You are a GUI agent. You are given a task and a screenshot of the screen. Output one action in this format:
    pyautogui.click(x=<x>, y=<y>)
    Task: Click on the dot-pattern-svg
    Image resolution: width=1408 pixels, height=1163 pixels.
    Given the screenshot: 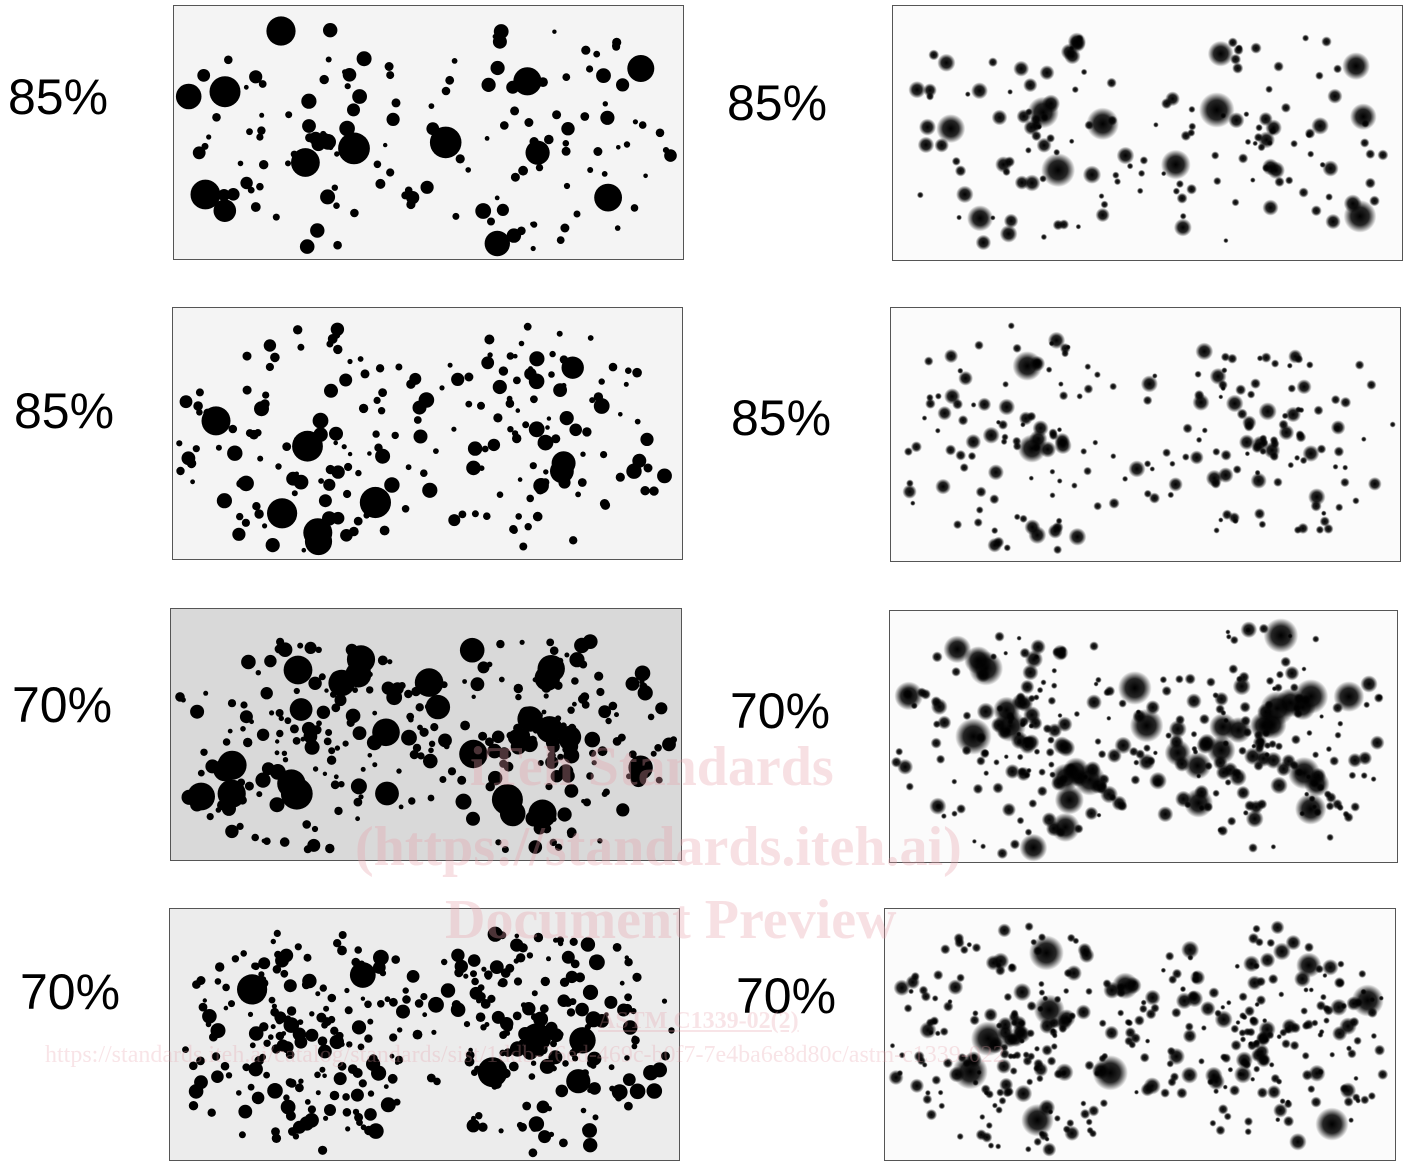 What is the action you would take?
    pyautogui.click(x=428, y=1042)
    